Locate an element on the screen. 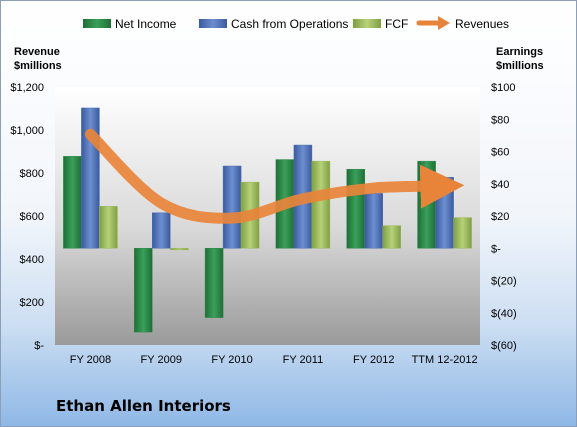  right-tick-label: $60 is located at coordinates (500, 153).